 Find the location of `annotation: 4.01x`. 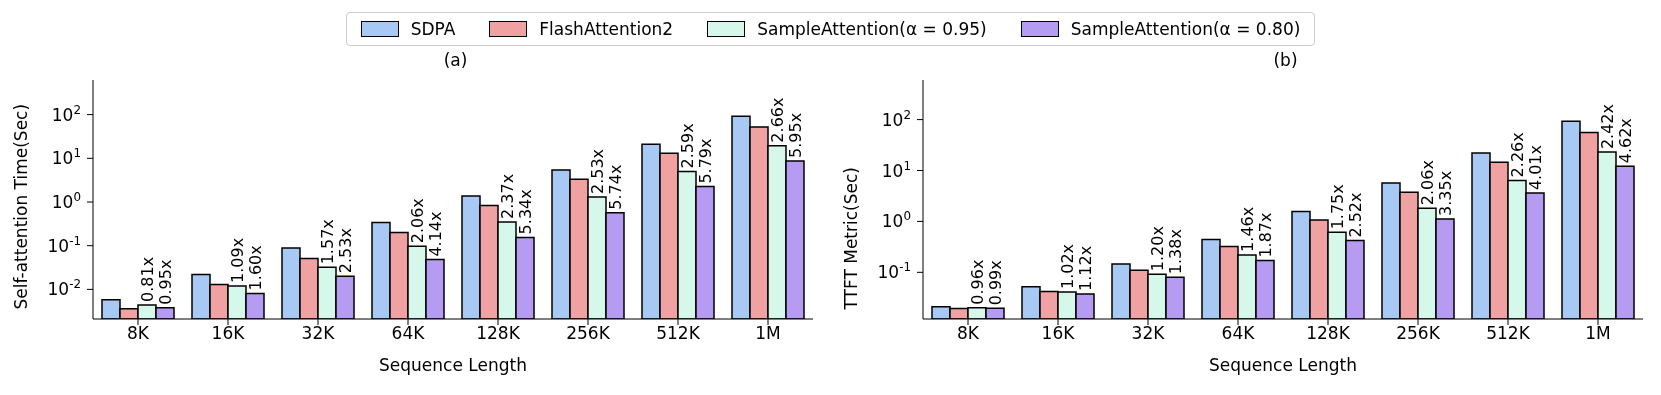

annotation: 4.01x is located at coordinates (1535, 168).